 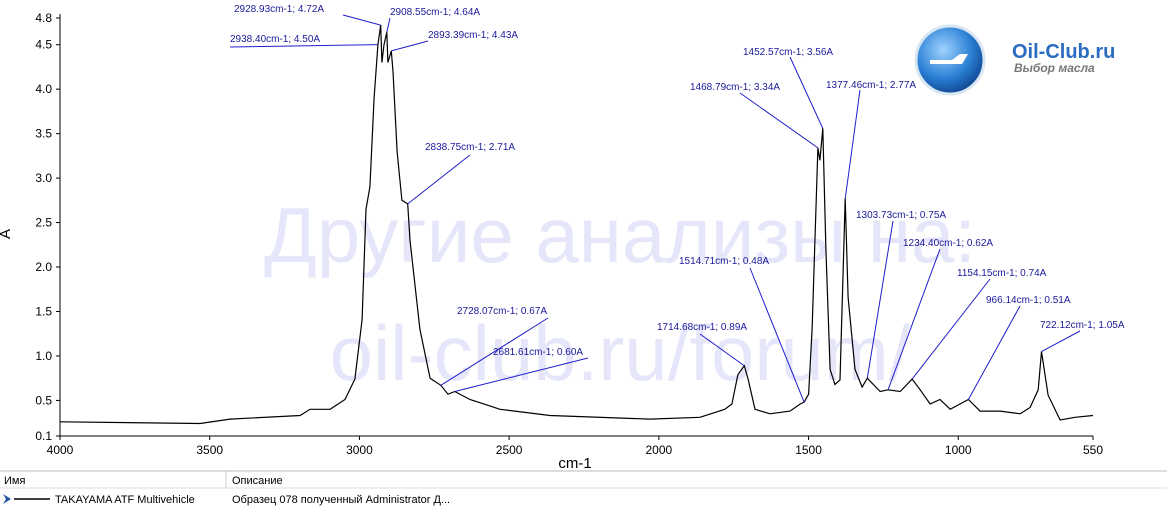 What do you see at coordinates (502, 311) in the screenshot?
I see `annotation-label: 2728.07cm-1; 0.67A` at bounding box center [502, 311].